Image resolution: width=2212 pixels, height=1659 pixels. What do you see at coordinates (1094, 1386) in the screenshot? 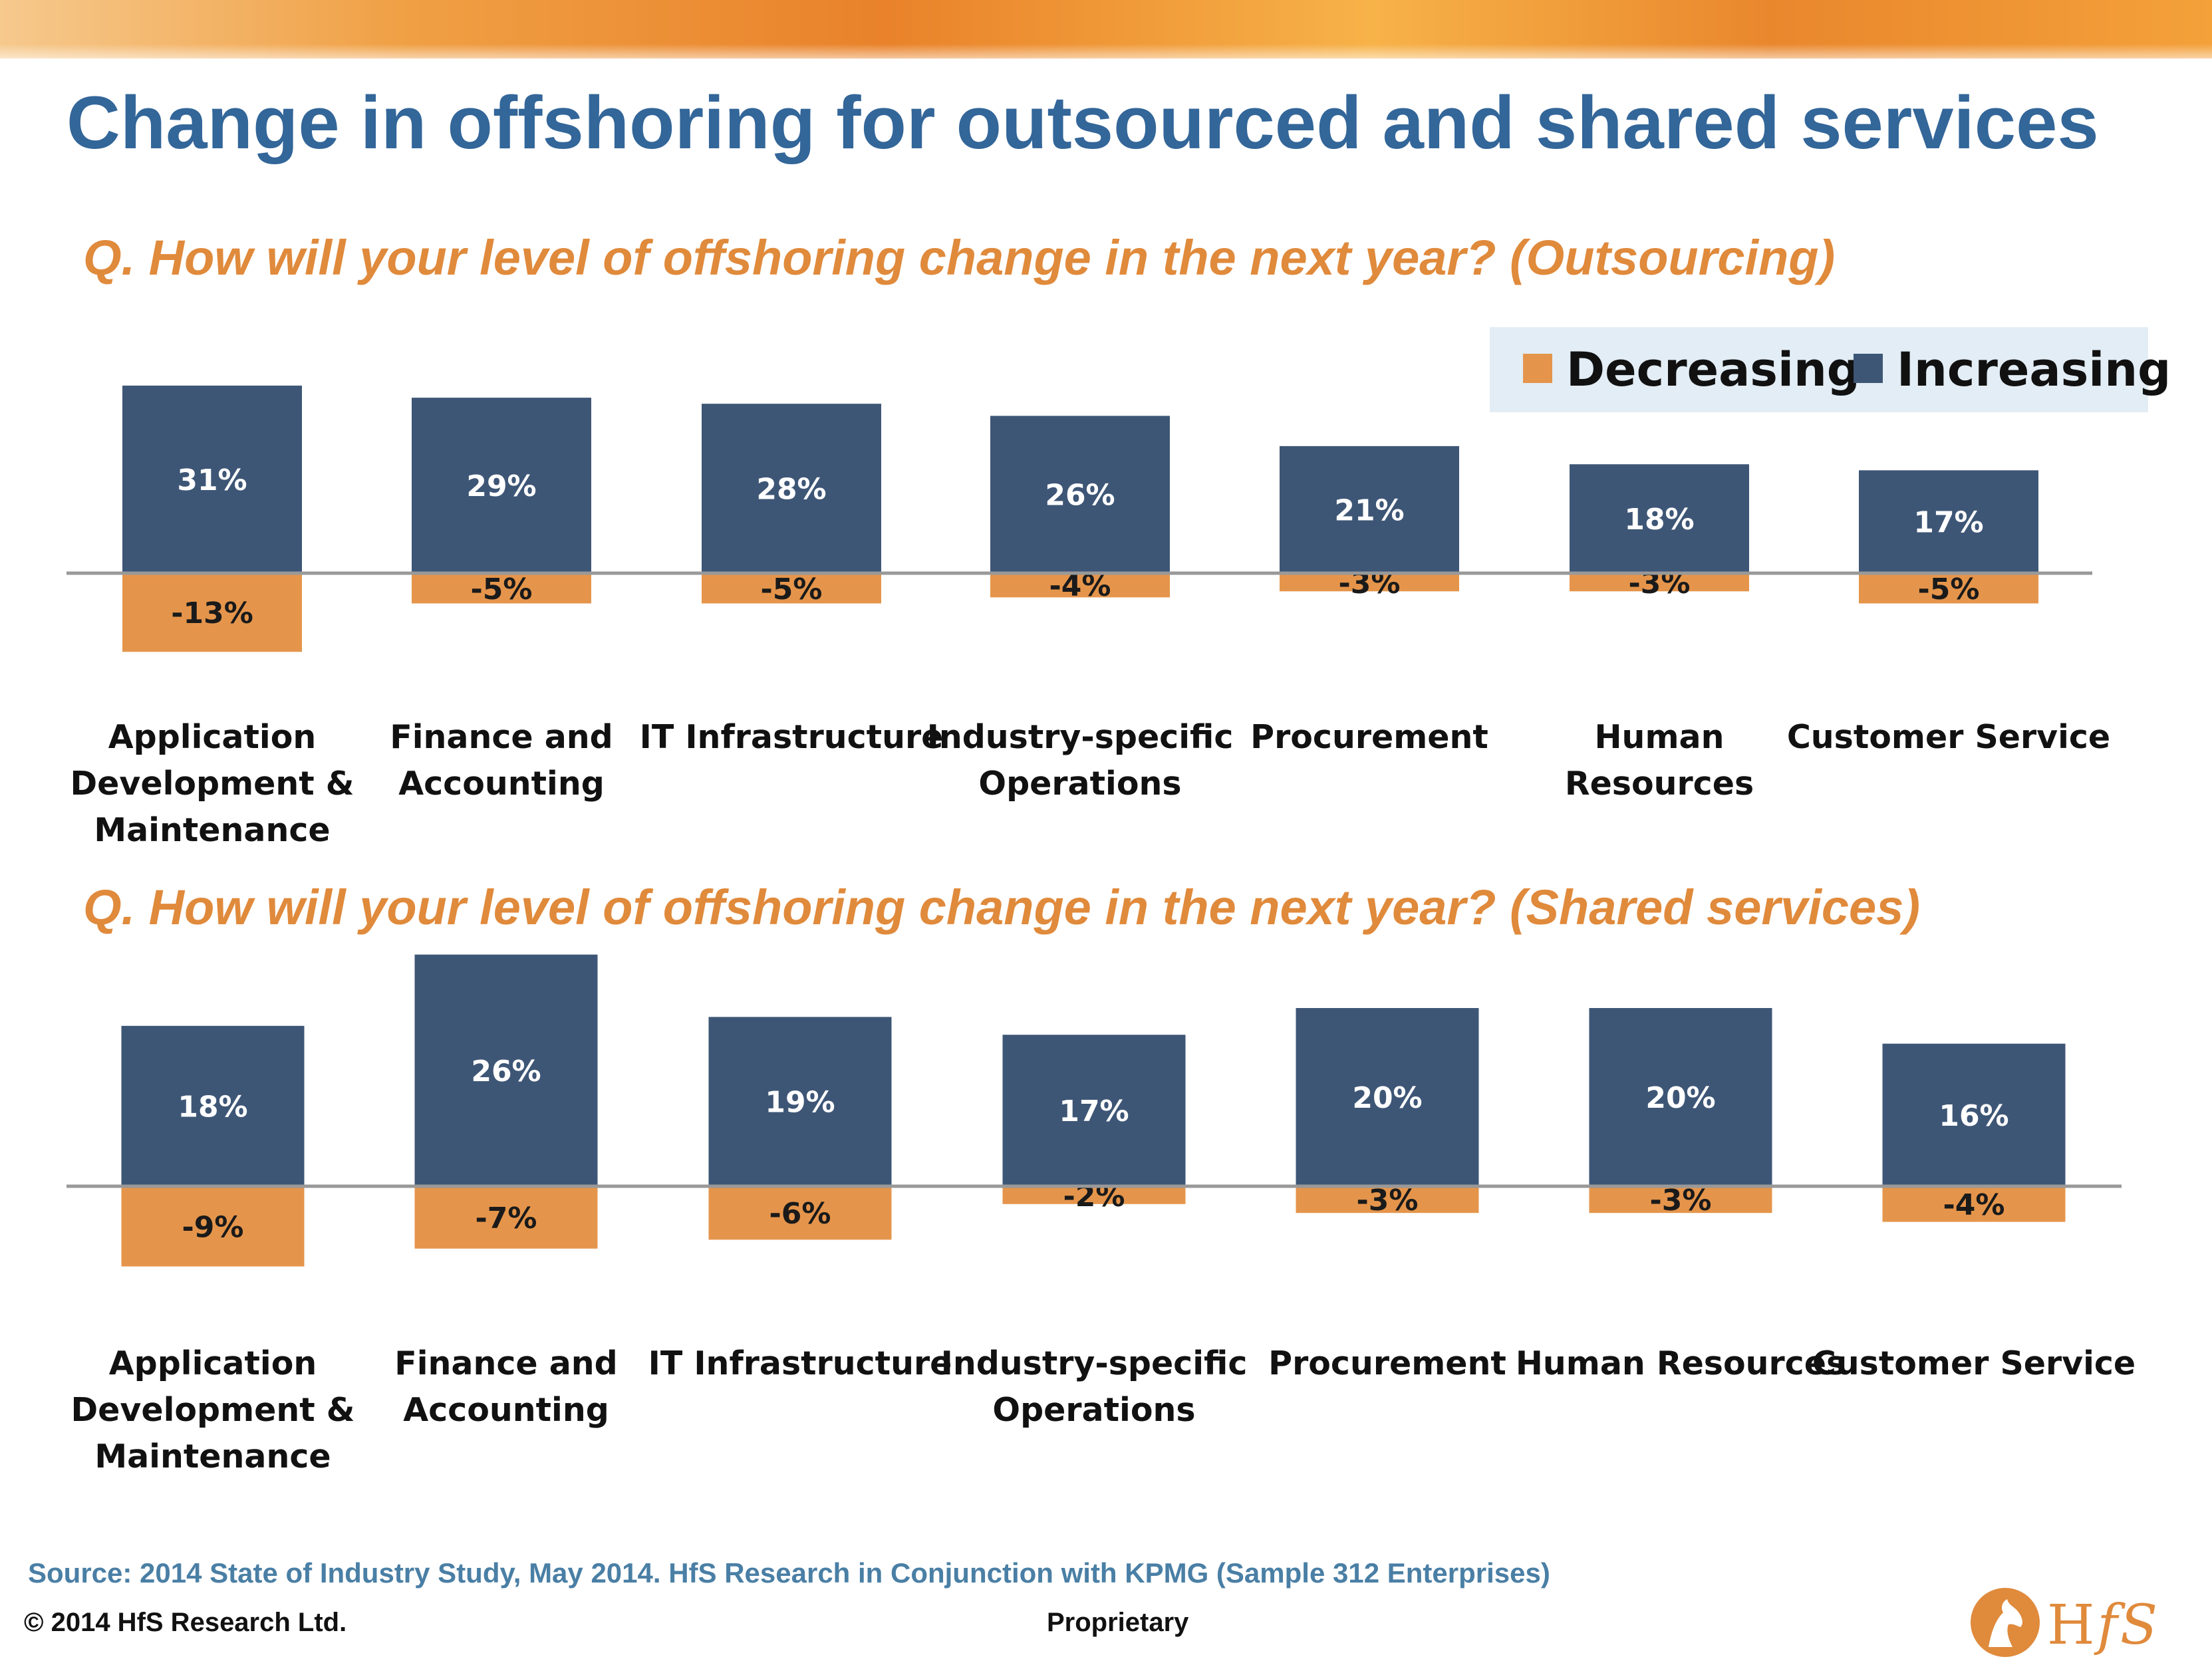
I see `shared-category-label: Industry-specific Operations` at bounding box center [1094, 1386].